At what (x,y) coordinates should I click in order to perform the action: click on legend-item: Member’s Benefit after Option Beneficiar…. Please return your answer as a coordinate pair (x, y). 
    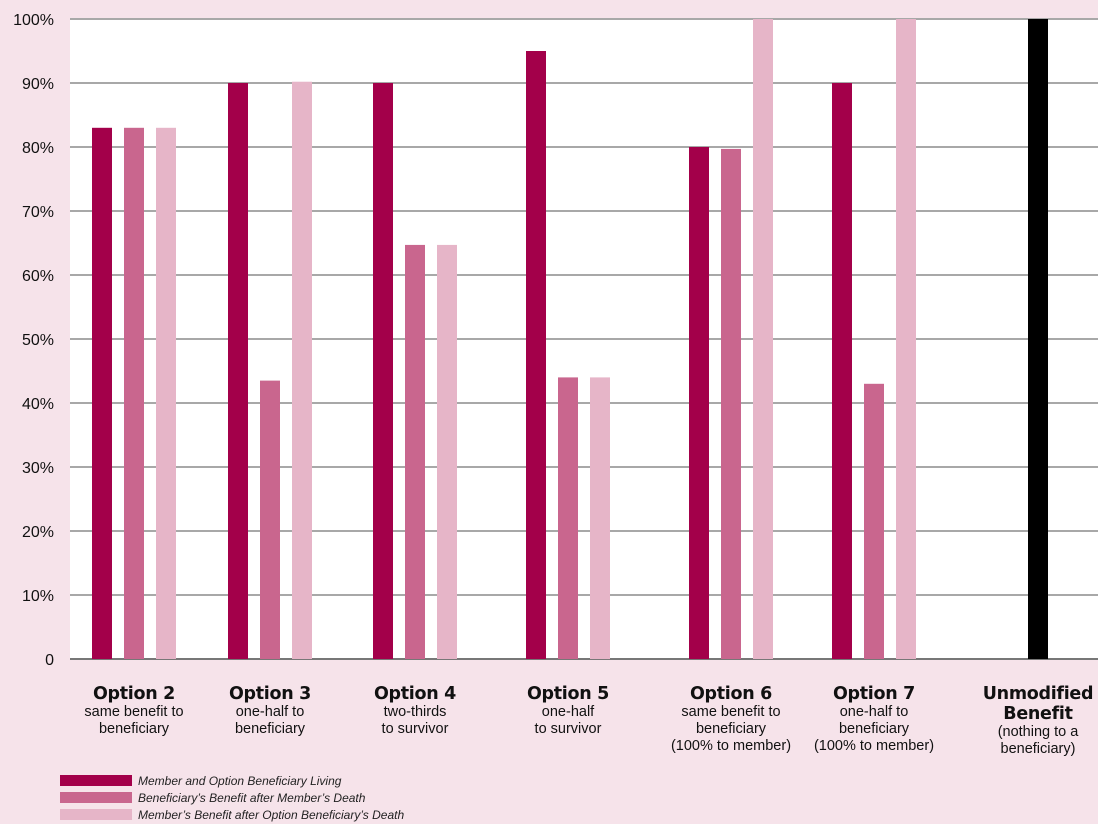
    Looking at the image, I should click on (232, 814).